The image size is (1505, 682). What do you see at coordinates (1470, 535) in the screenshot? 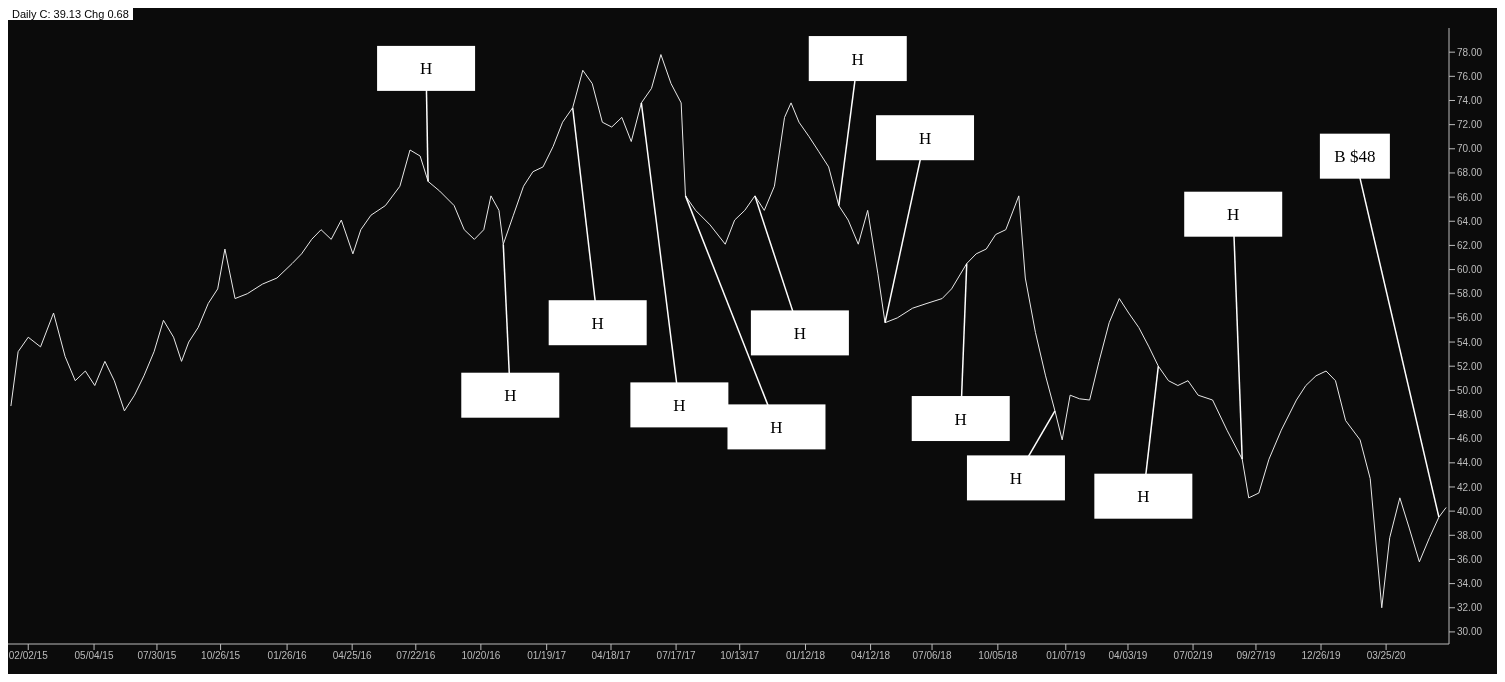
I see `y-tick-label: 38.00` at bounding box center [1470, 535].